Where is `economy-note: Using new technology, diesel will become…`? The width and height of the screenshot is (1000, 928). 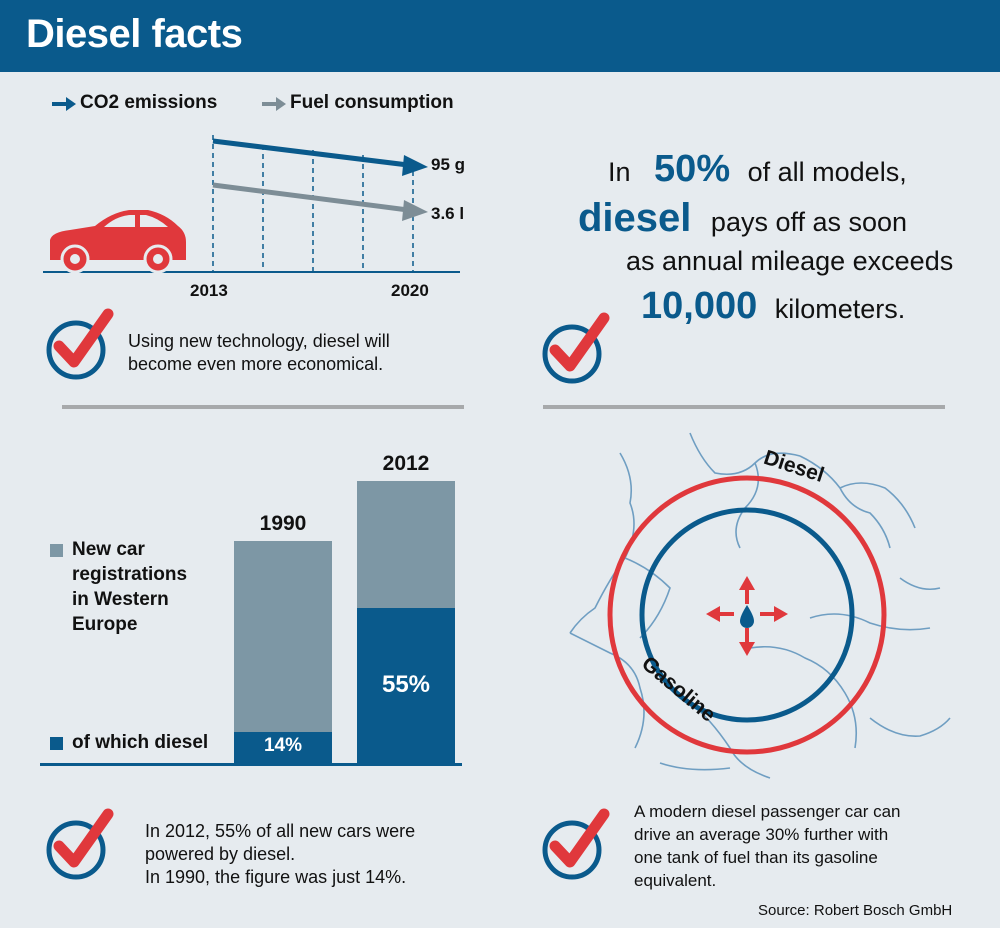 economy-note: Using new technology, diesel will become… is located at coordinates (259, 353).